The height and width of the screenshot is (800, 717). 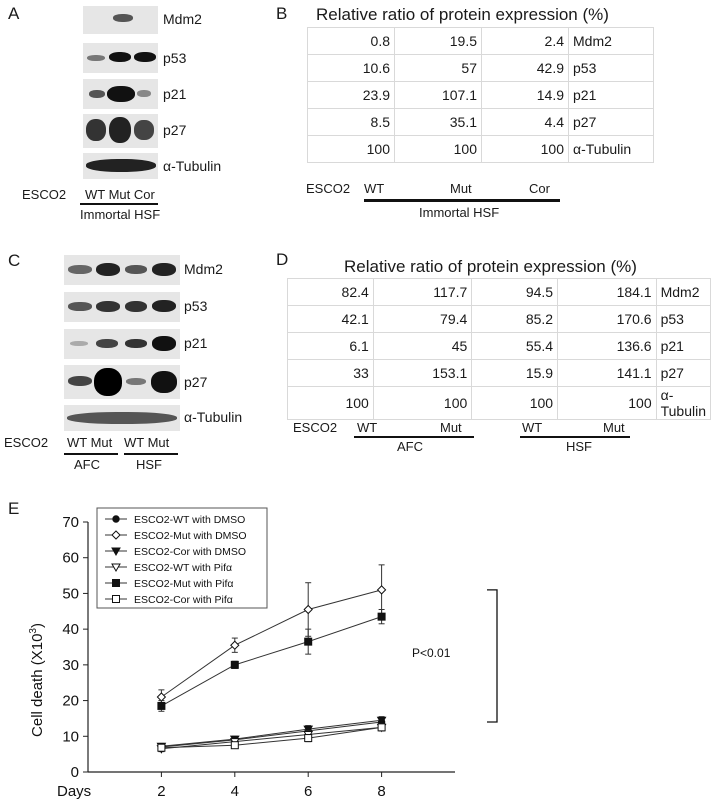 What do you see at coordinates (330, 319) in the screenshot?
I see `table-cell: 42.1` at bounding box center [330, 319].